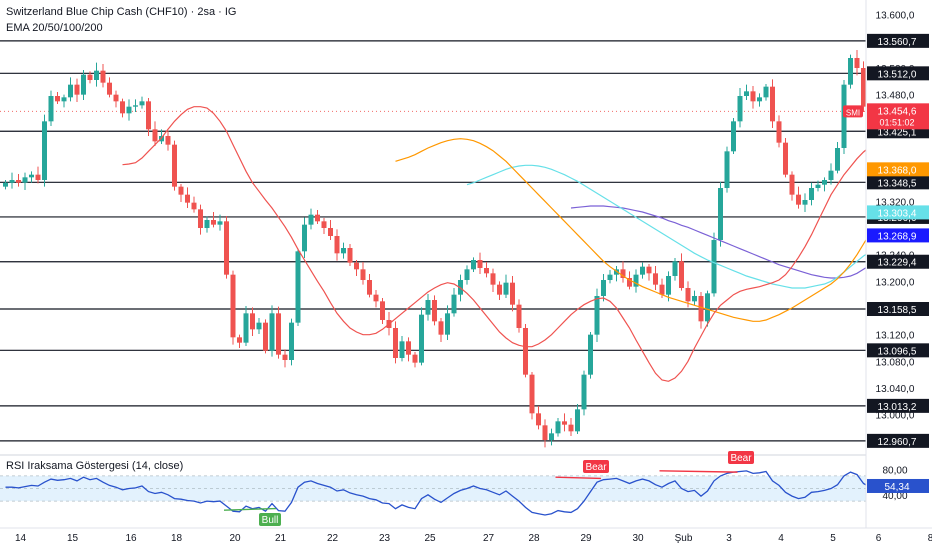 This screenshot has height=550, width=932. I want to click on level-badge-text: 13.229,4, so click(897, 263).